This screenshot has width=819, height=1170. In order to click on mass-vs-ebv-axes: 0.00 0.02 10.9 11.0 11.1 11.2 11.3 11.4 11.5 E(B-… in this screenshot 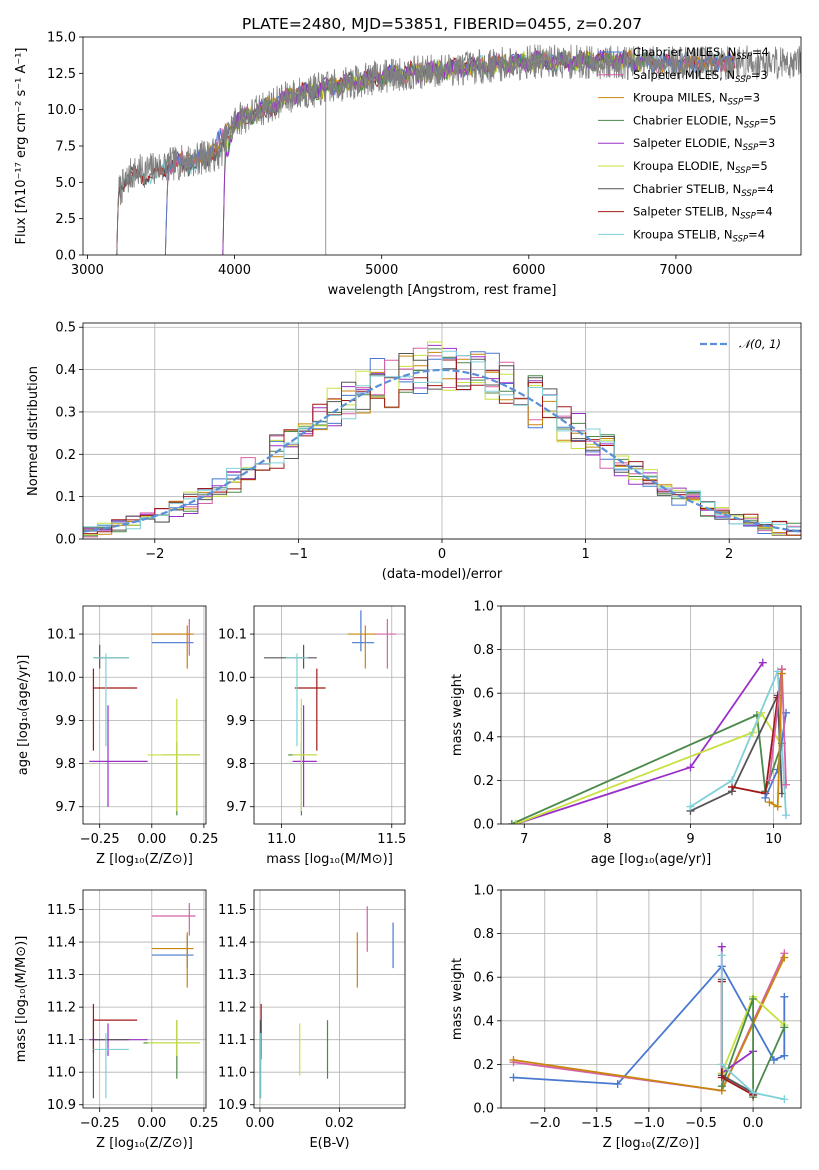, I will do `click(312, 1020)`.